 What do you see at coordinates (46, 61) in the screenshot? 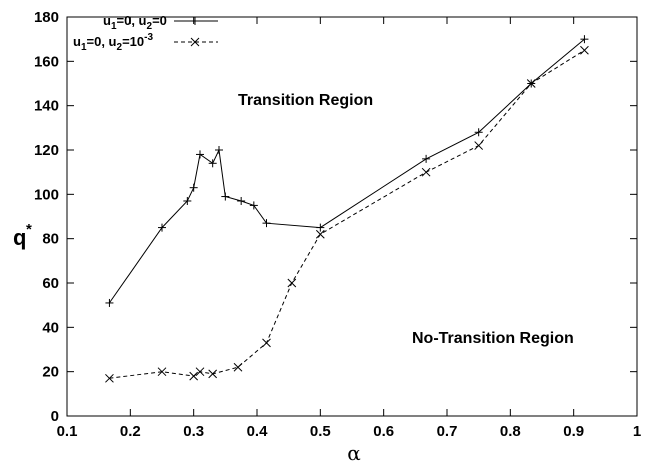
I see `y-tick-label: 160` at bounding box center [46, 61].